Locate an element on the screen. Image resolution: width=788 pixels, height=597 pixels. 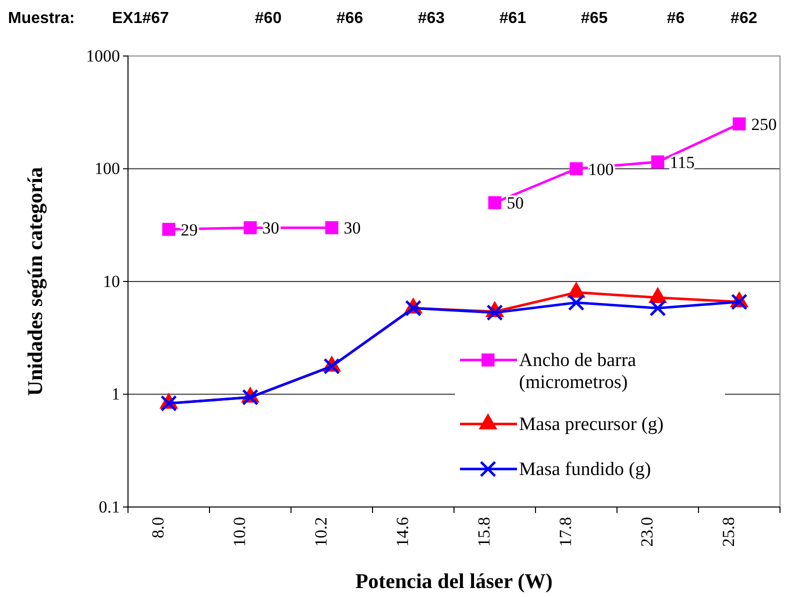
legend-label: Masa precursor (g) is located at coordinates (591, 424).